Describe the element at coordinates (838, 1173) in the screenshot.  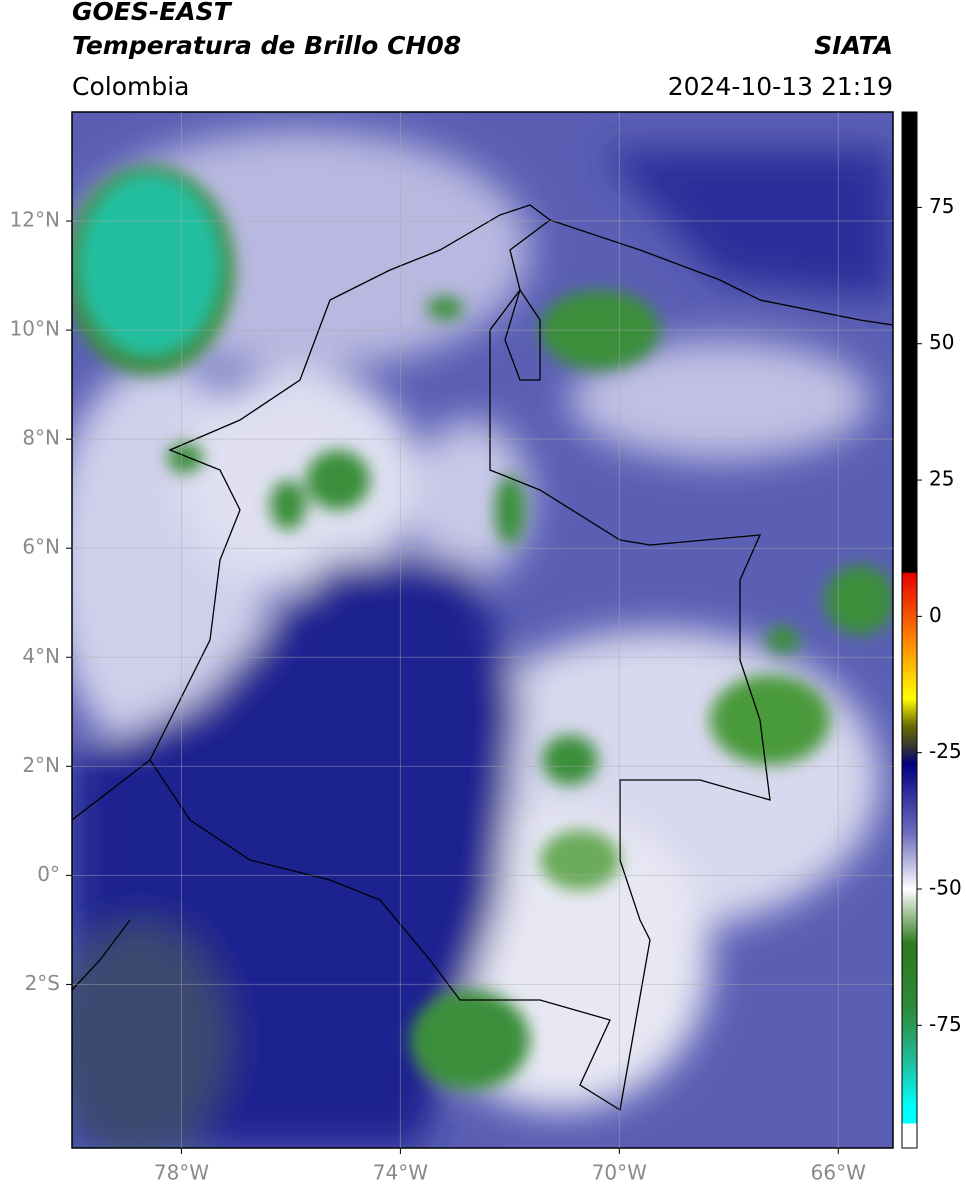
I see `x-tick-label: 66°W` at that location.